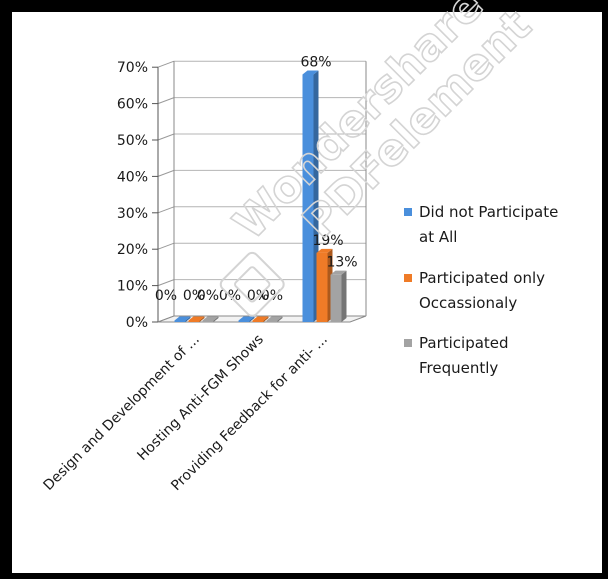  What do you see at coordinates (132, 68) in the screenshot?
I see `y-tick-label: 70%` at bounding box center [132, 68].